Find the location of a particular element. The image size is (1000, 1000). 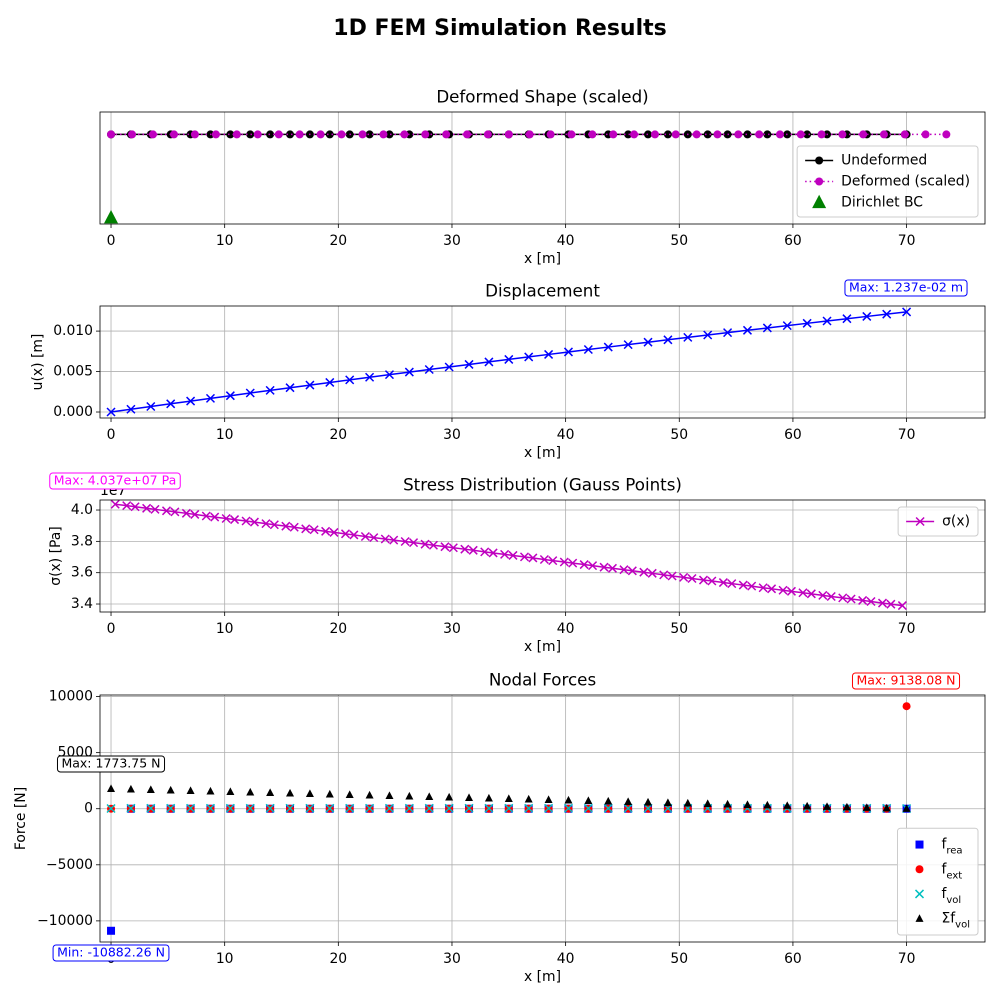

legend: Undeformed Deformed (scaled) Dirichlet BC is located at coordinates (887, 181).